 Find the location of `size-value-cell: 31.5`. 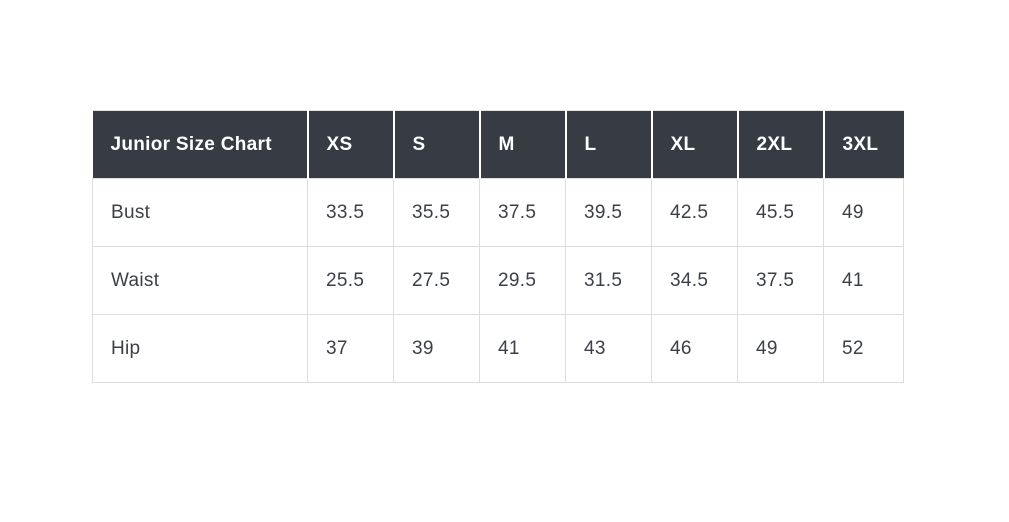

size-value-cell: 31.5 is located at coordinates (608, 280).